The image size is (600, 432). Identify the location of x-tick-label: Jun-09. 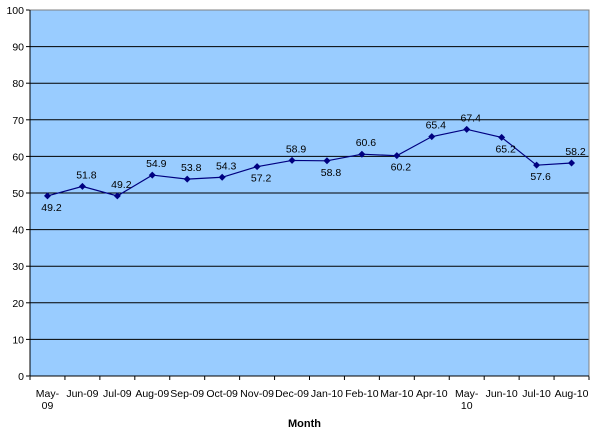
(82, 394).